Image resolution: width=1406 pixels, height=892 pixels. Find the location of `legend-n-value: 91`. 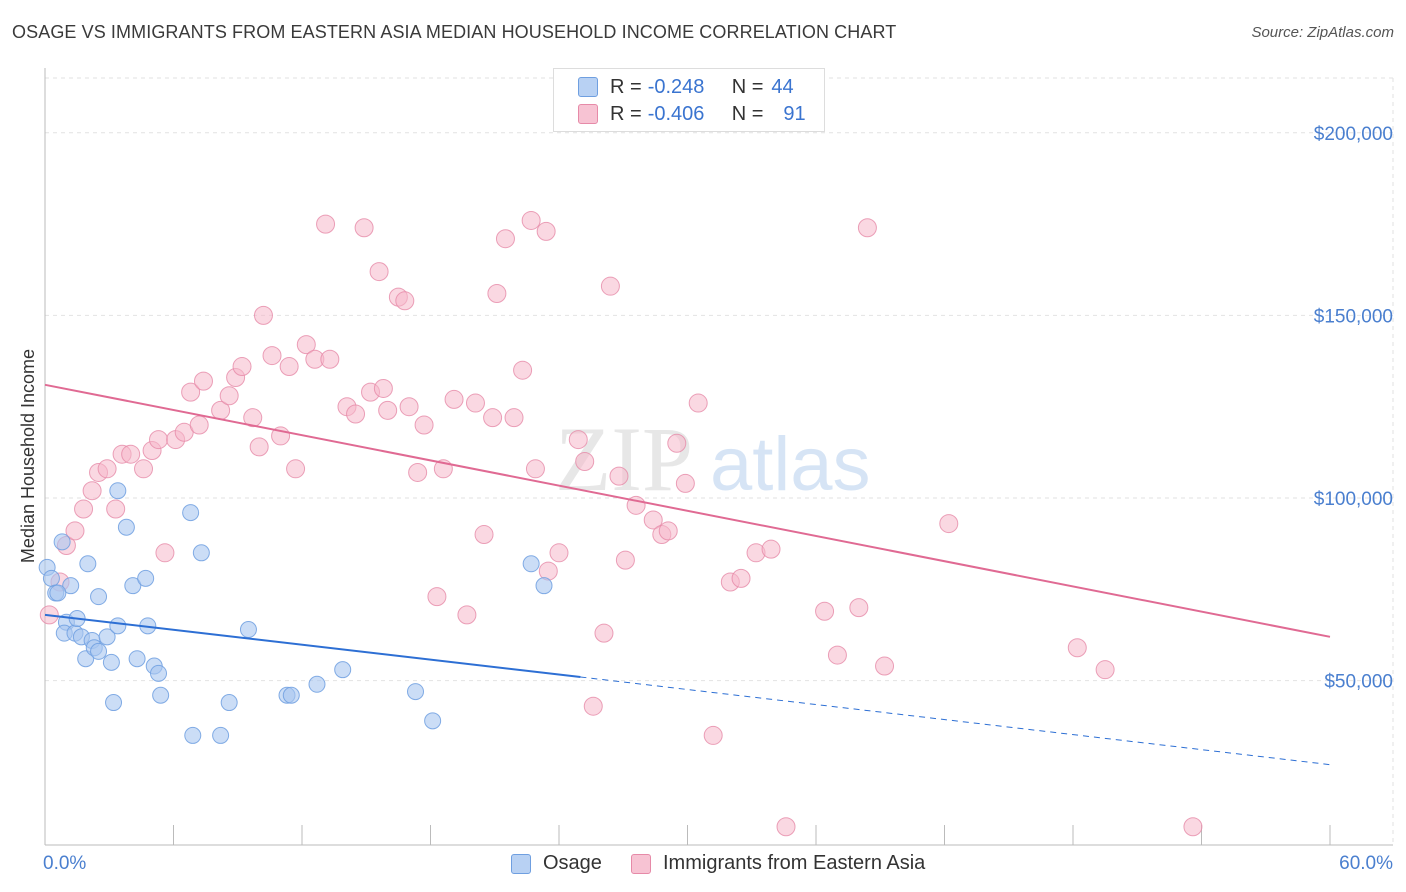

legend-n-value: 91 is located at coordinates (794, 113).